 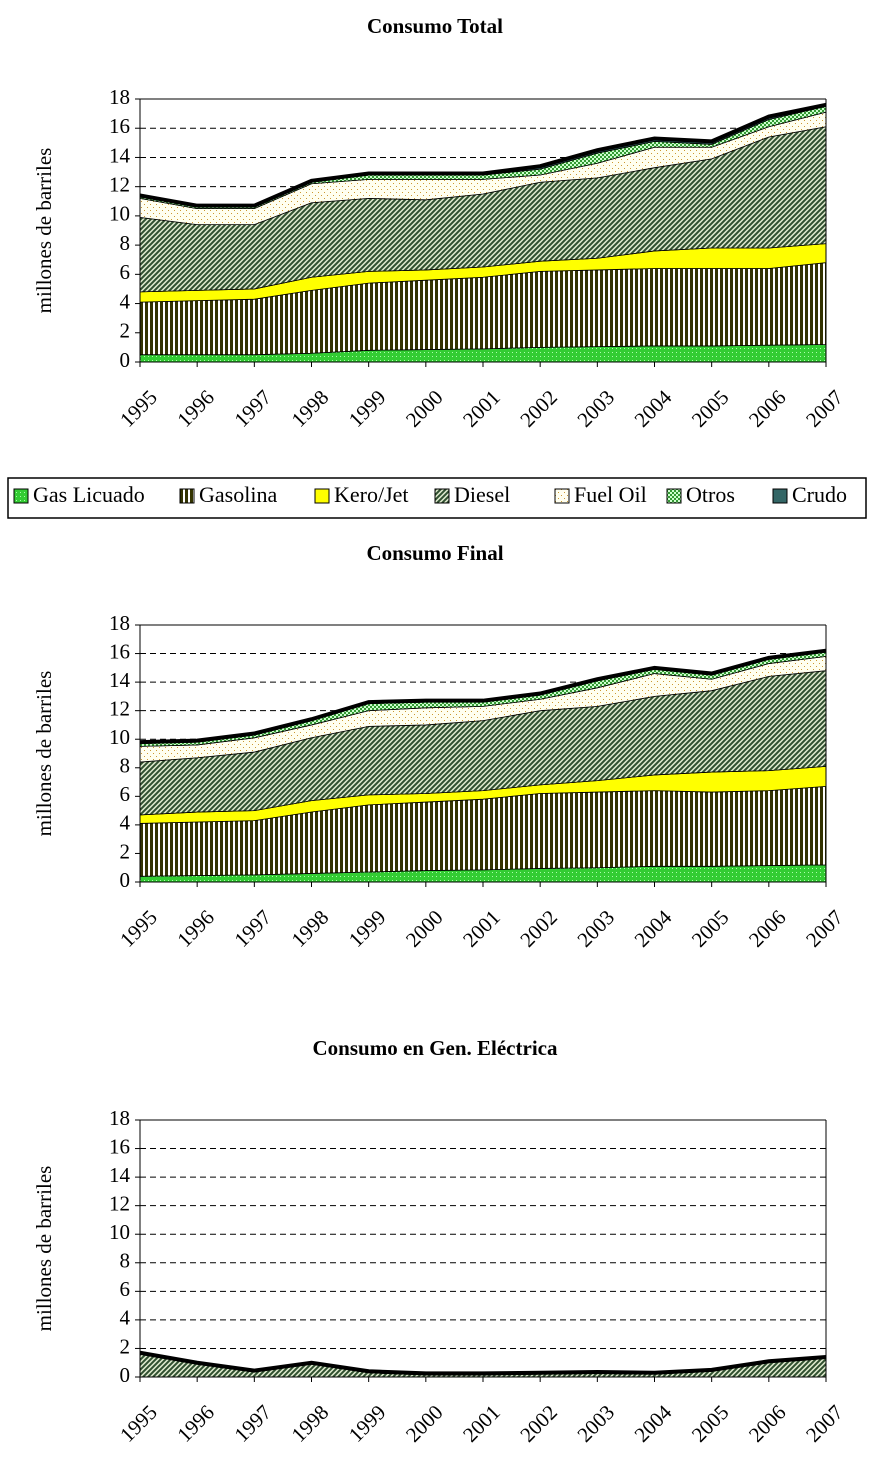 I want to click on chart-title: Consumo en Gen. Eléctrica, so click(x=435, y=1048).